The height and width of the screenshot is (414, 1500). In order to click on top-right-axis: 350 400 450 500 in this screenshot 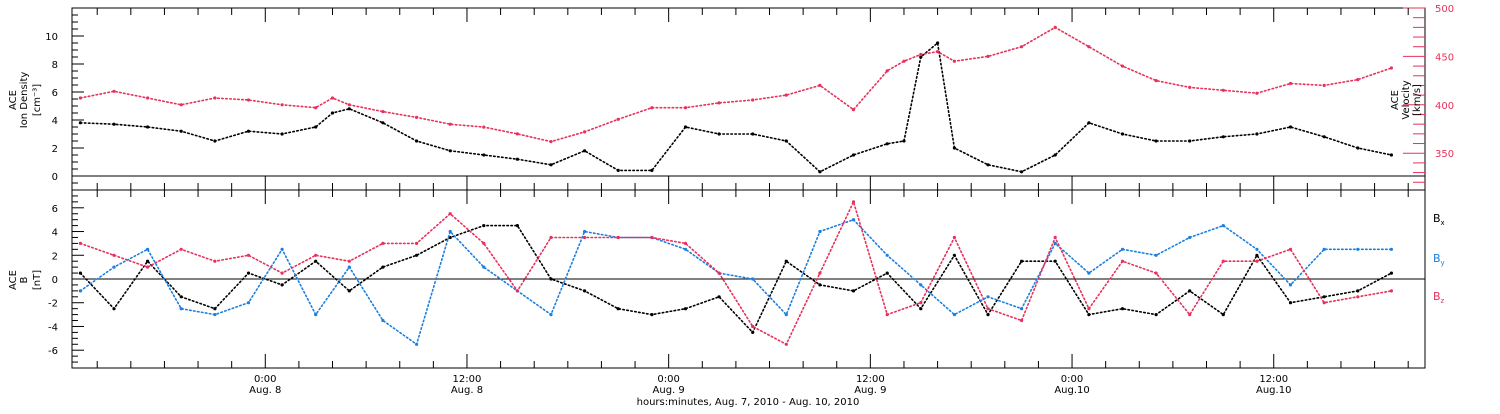, I will do `click(1428, 93)`.